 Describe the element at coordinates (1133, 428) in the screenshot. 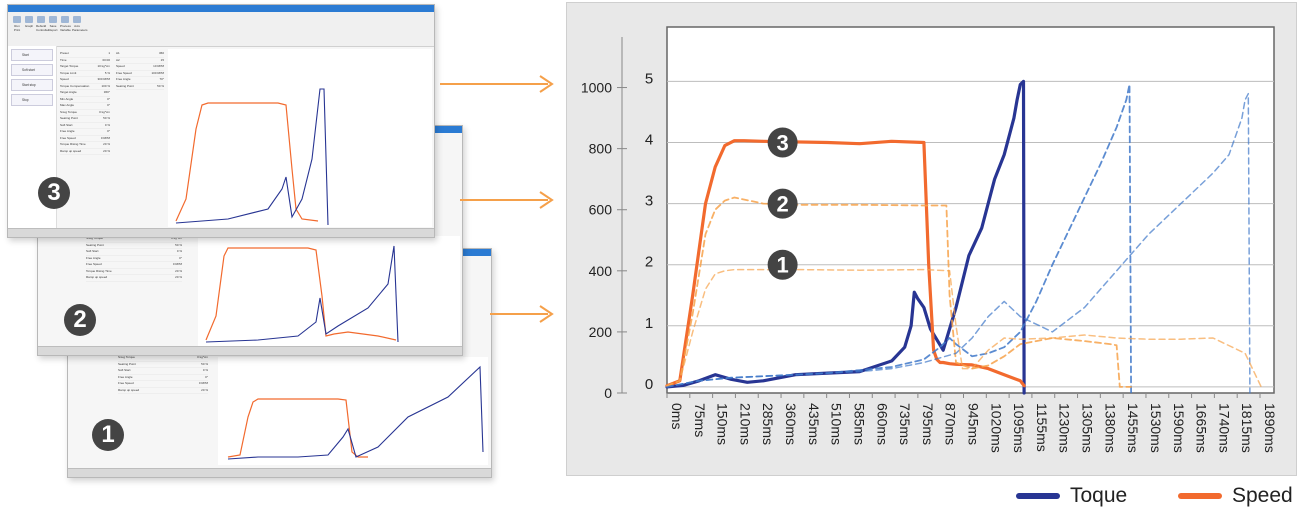

I see `x-tick-label: 1455ms` at that location.